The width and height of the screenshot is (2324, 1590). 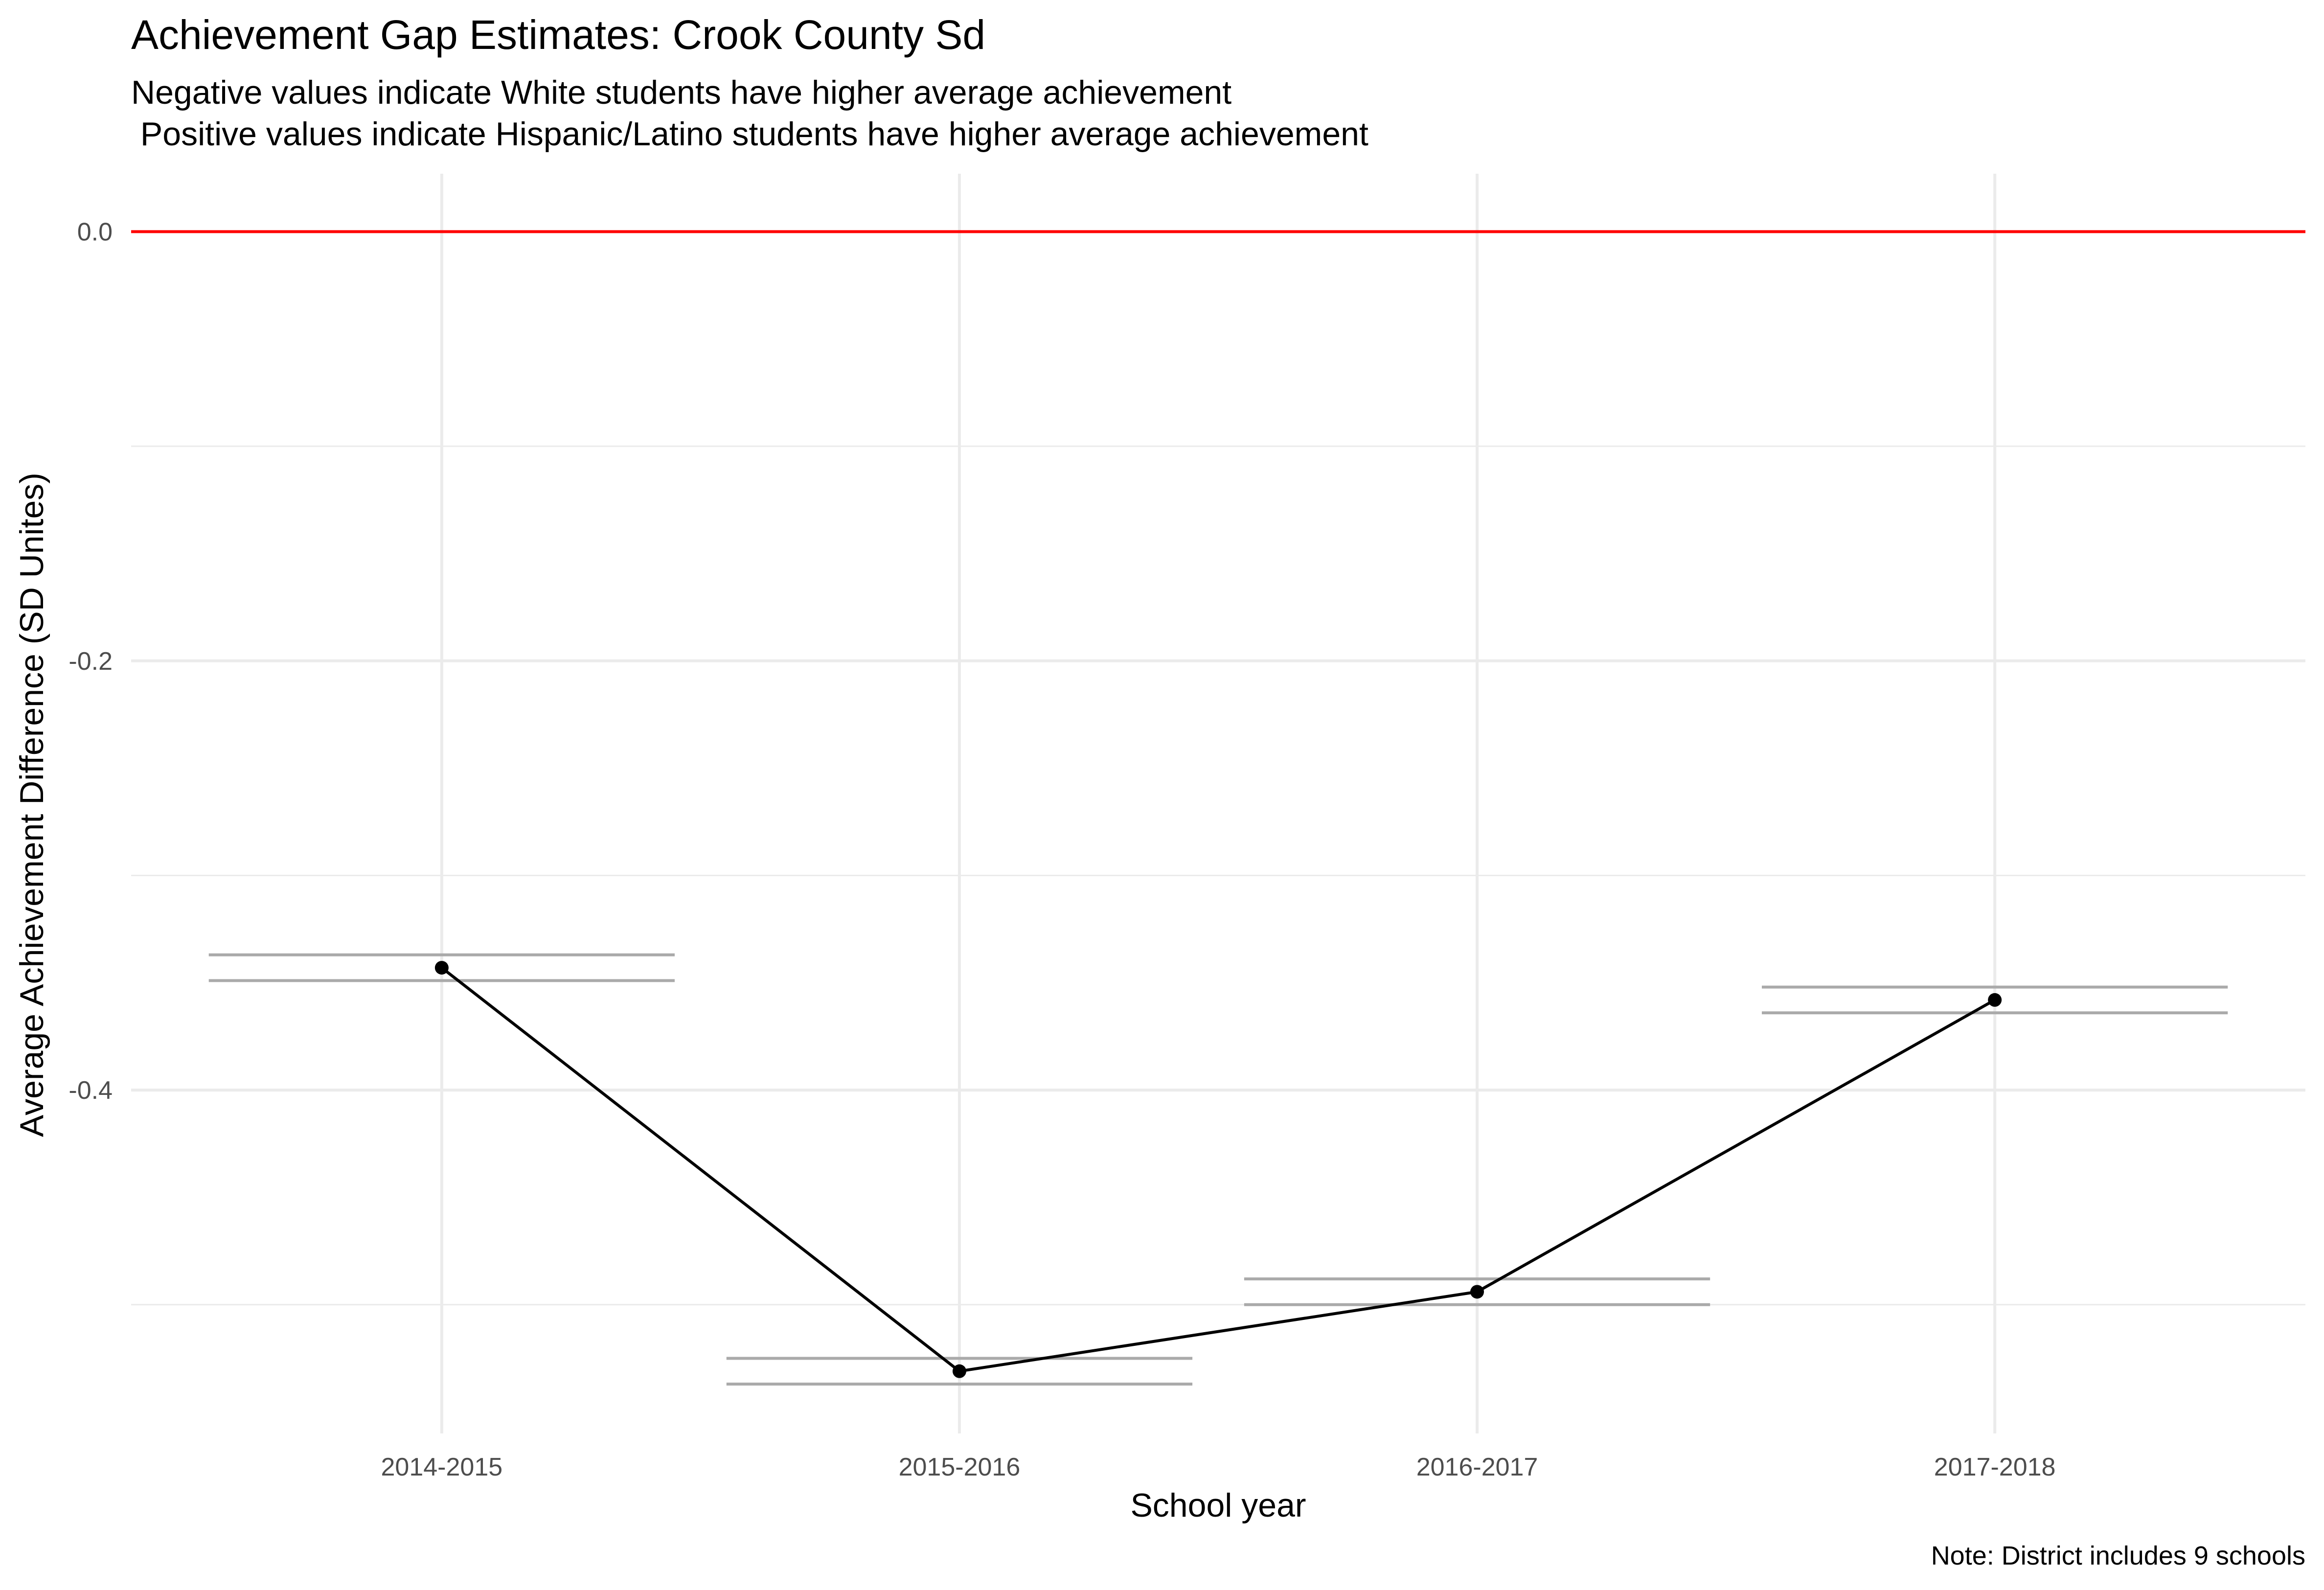 I want to click on x-tick-label: 2014-2015, so click(x=442, y=1467).